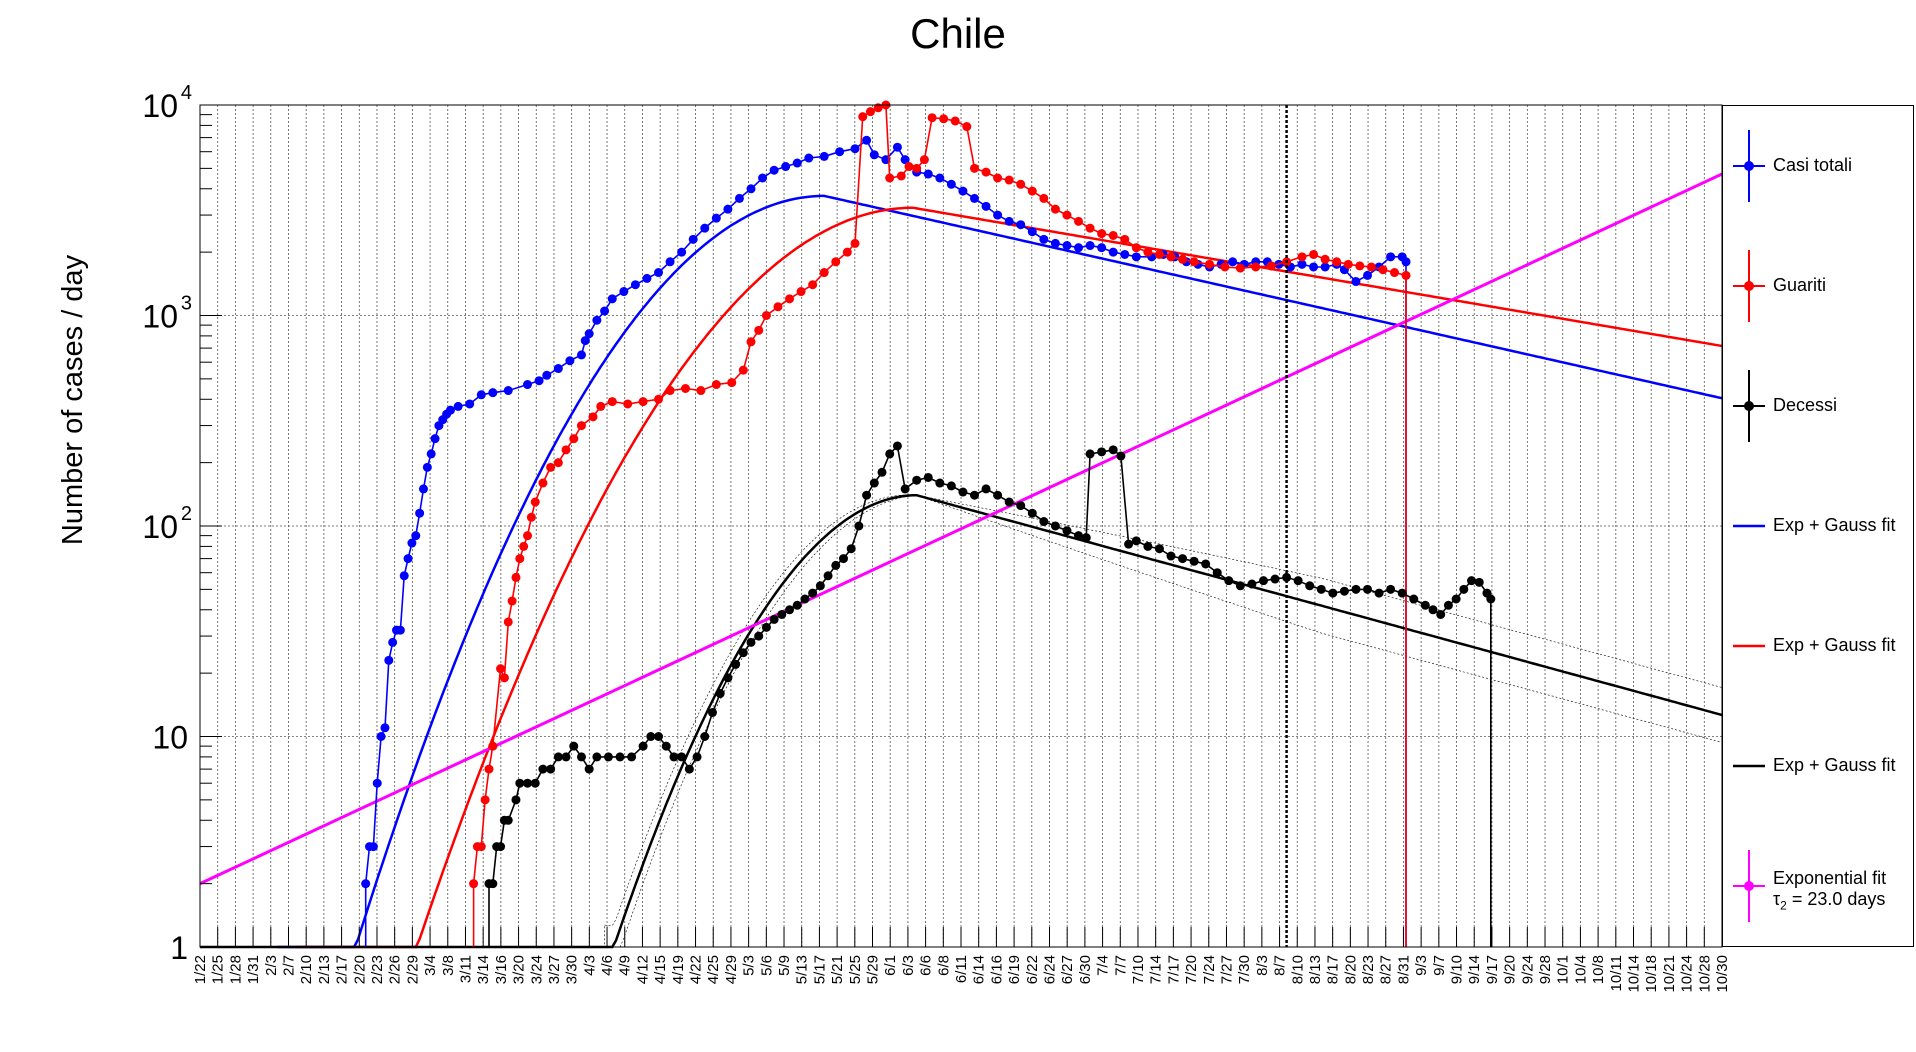  Describe the element at coordinates (1510, 969) in the screenshot. I see `x-tick-label: 9/20` at that location.